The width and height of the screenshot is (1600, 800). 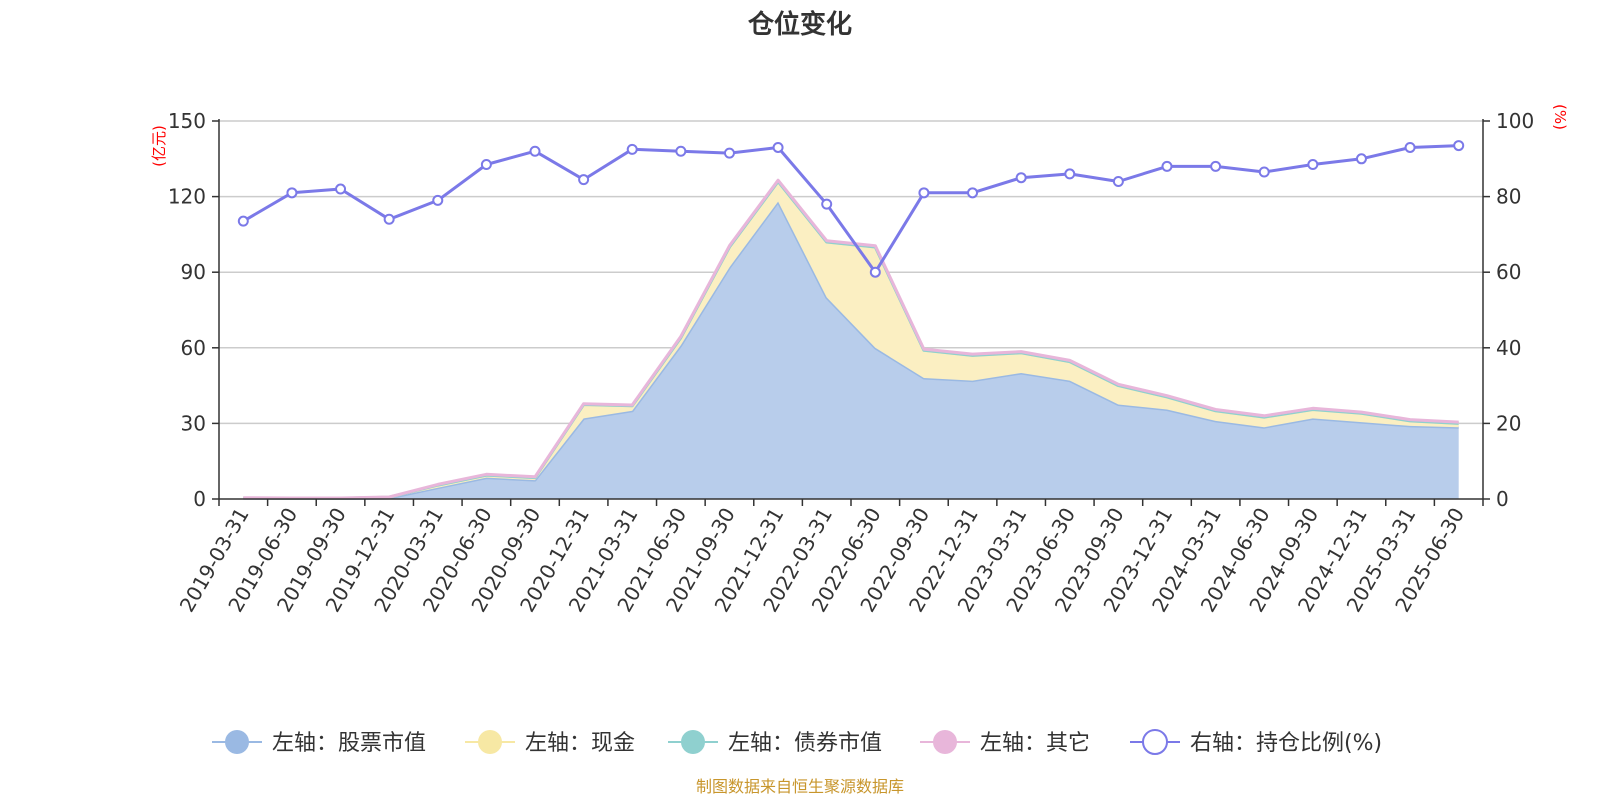 I want to click on legend: 左轴：股票市值 左轴：现金 左轴：债券市值 左轴：其它 右轴：持仓比例(%), so click(x=797, y=742).